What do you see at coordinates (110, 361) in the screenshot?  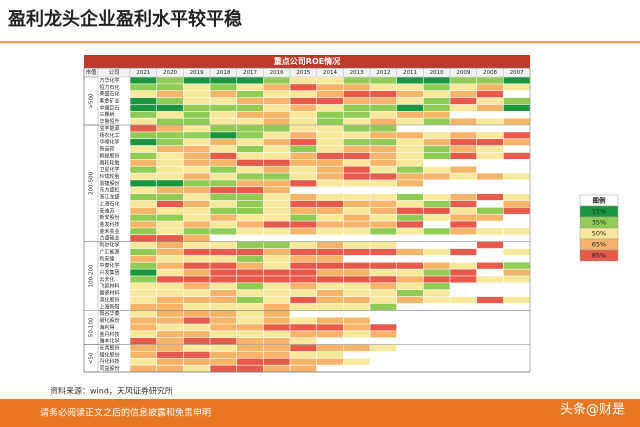 I see `company-name: 丹化科技` at bounding box center [110, 361].